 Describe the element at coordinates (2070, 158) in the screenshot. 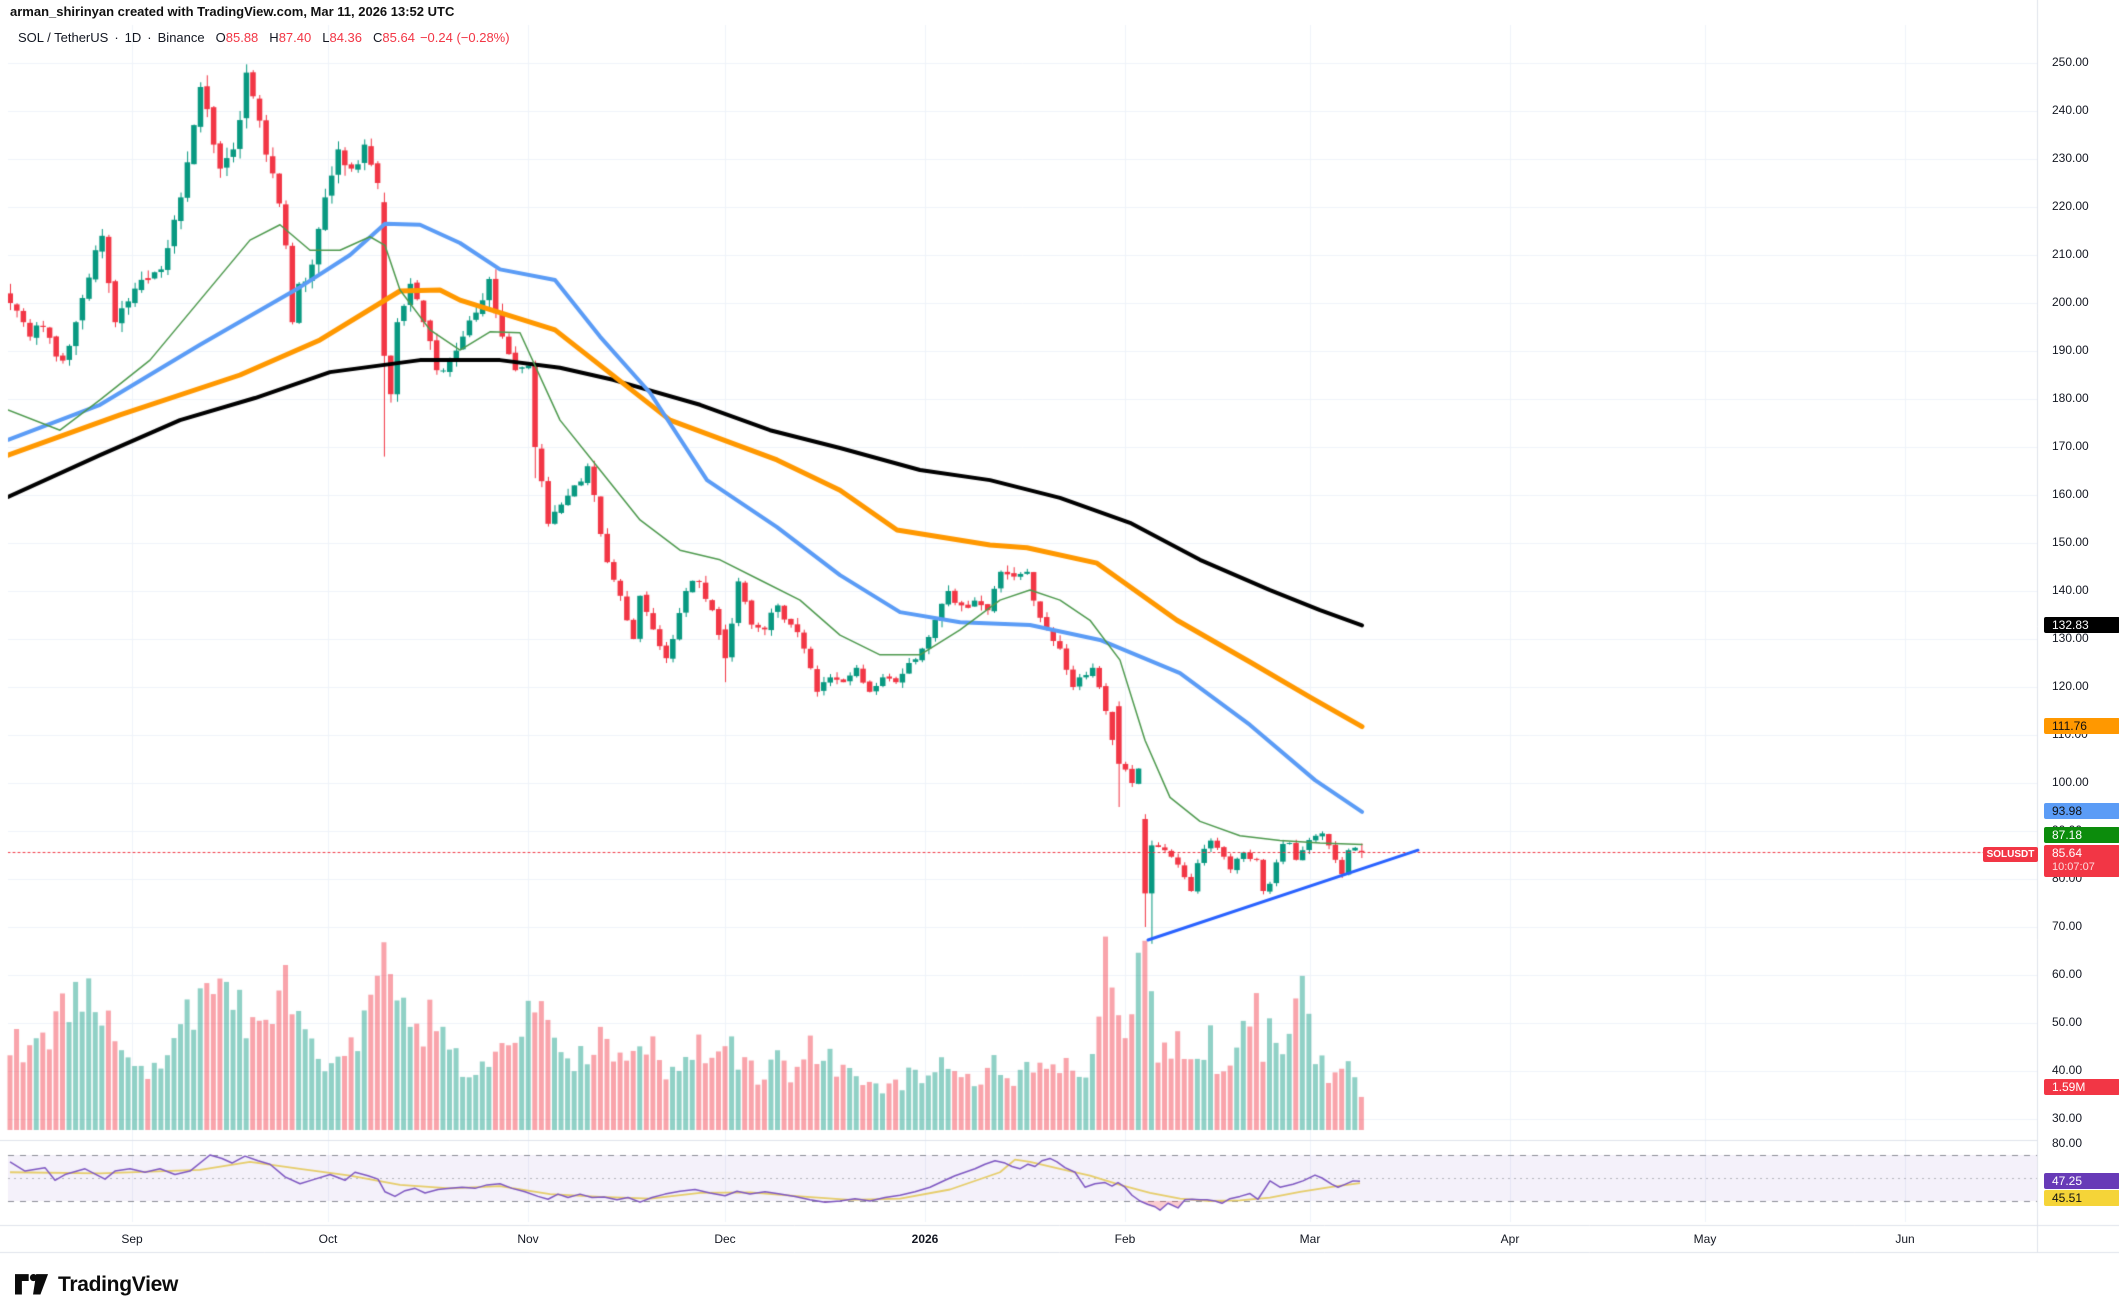

I see `price-tick-label: 230.00` at that location.